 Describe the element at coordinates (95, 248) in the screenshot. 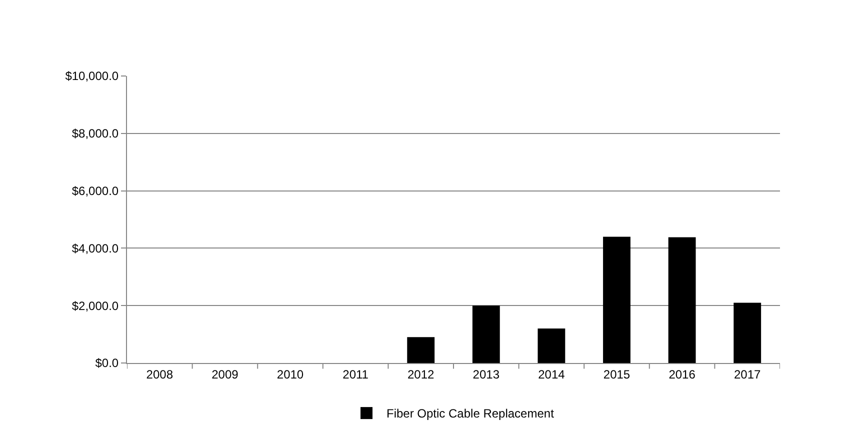

I see `y-tick-label: $4,000.0` at that location.